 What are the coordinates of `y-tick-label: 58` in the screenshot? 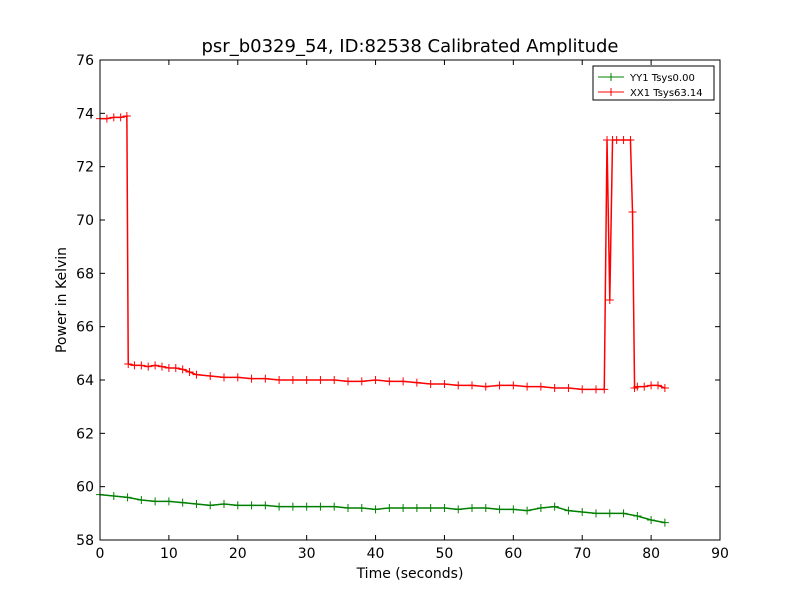 It's located at (85, 541).